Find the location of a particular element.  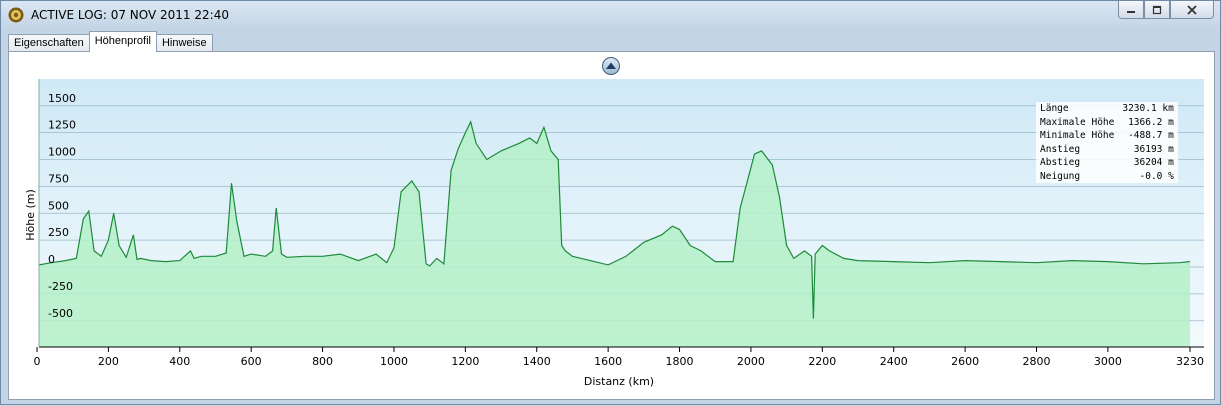

y-tick-label: -250 is located at coordinates (60, 286).